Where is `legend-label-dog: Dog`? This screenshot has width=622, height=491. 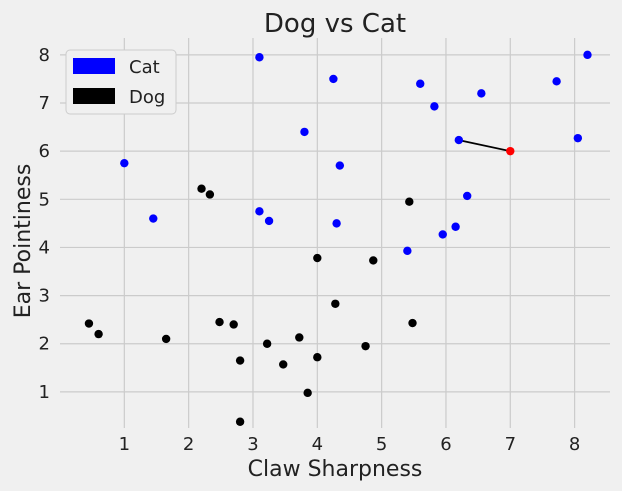
legend-label-dog: Dog is located at coordinates (147, 97).